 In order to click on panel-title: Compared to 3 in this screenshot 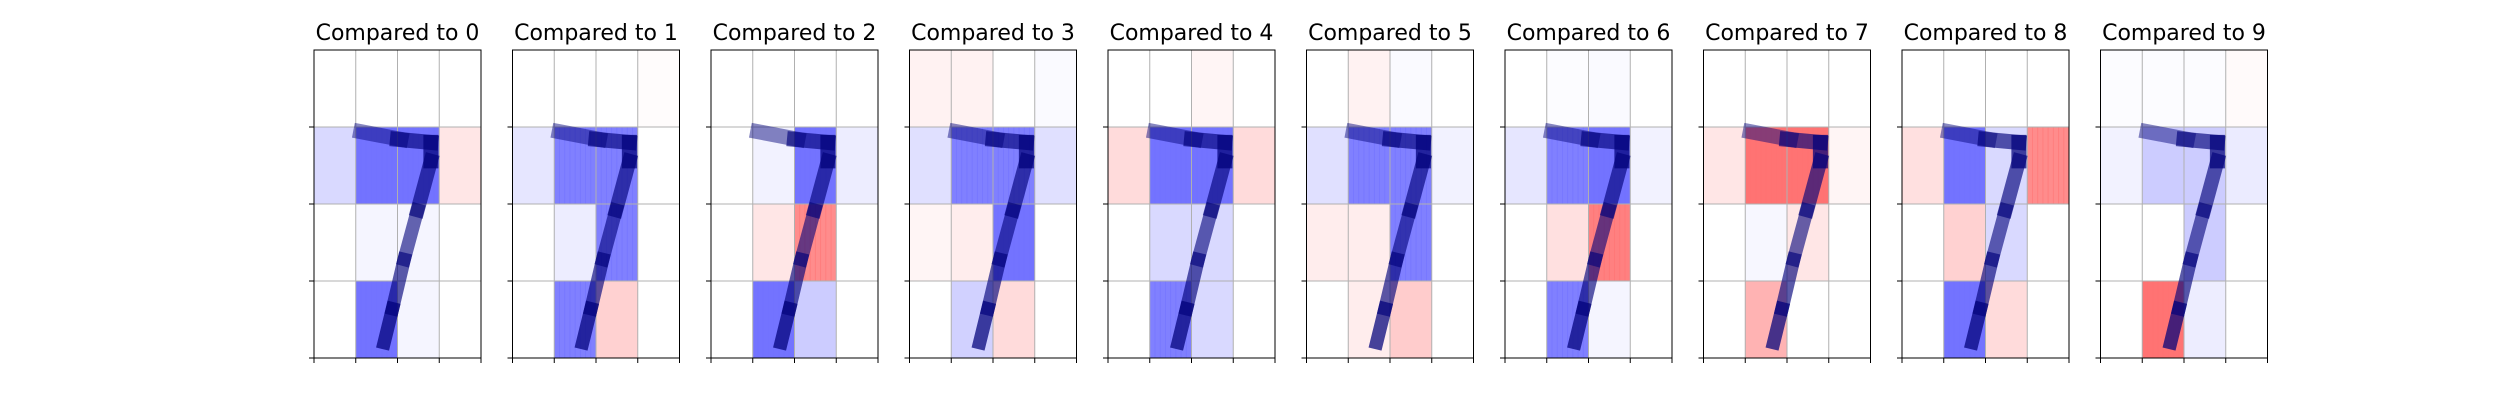, I will do `click(993, 33)`.